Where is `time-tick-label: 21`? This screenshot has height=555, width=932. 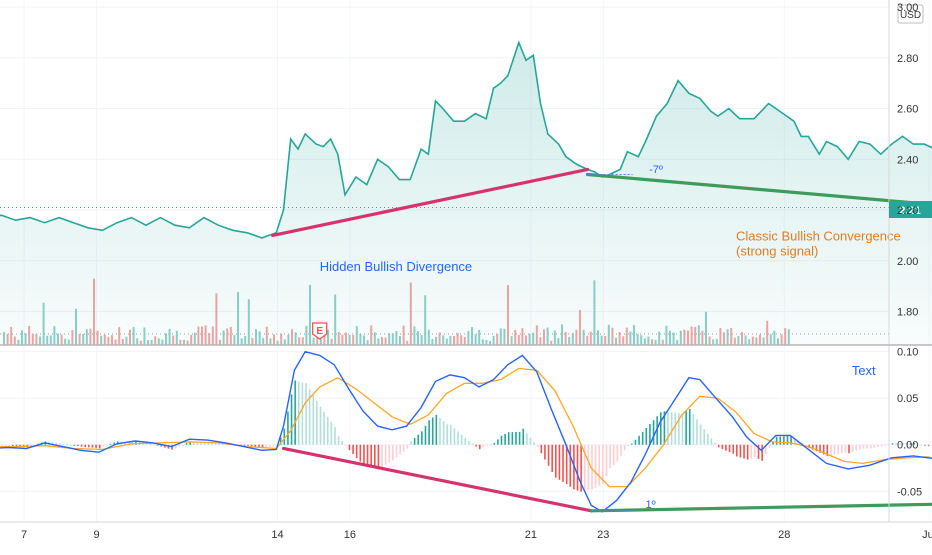 time-tick-label: 21 is located at coordinates (531, 535).